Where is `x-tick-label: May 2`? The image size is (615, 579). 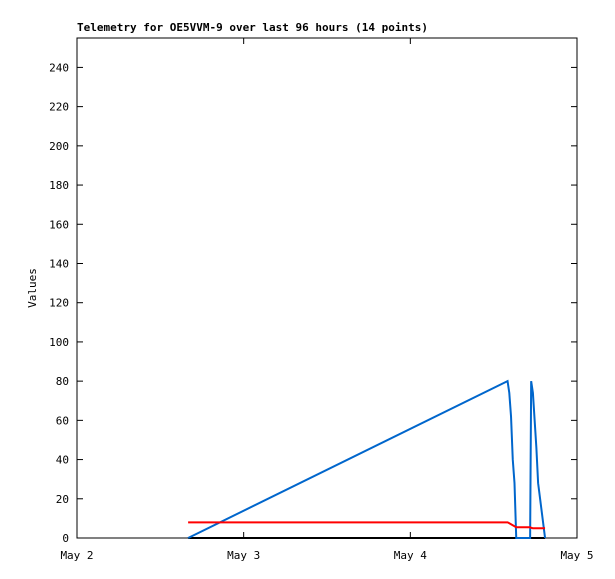 x-tick-label: May 2 is located at coordinates (76, 555).